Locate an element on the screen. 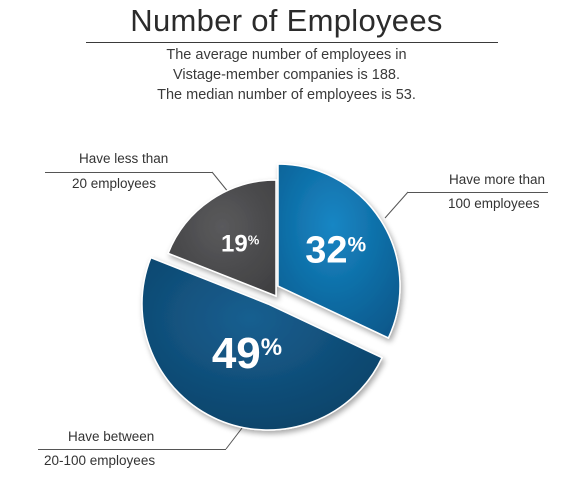 Image resolution: width=573 pixels, height=477 pixels. callout-between-line1: Have between is located at coordinates (111, 436).